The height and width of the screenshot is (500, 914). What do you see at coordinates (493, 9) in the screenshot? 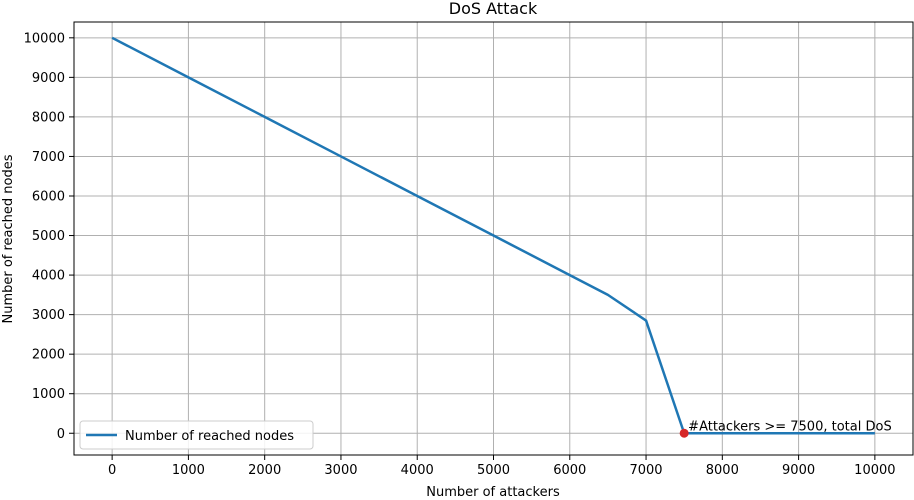
I see `chart-title: DoS Attack` at bounding box center [493, 9].